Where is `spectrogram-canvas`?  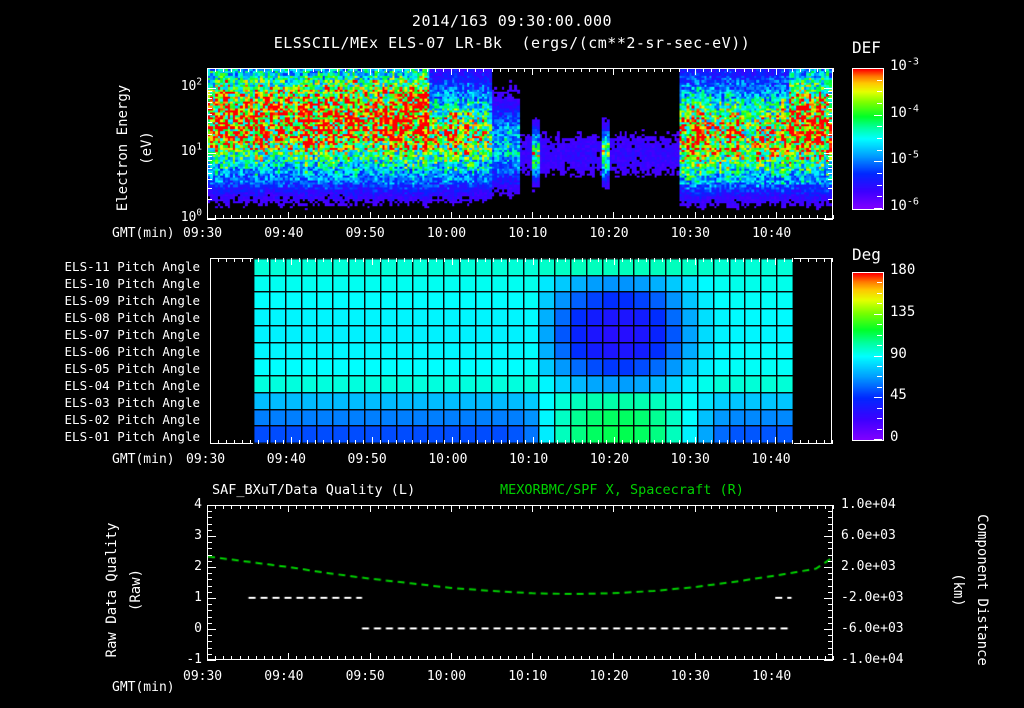
spectrogram-canvas is located at coordinates (520, 143).